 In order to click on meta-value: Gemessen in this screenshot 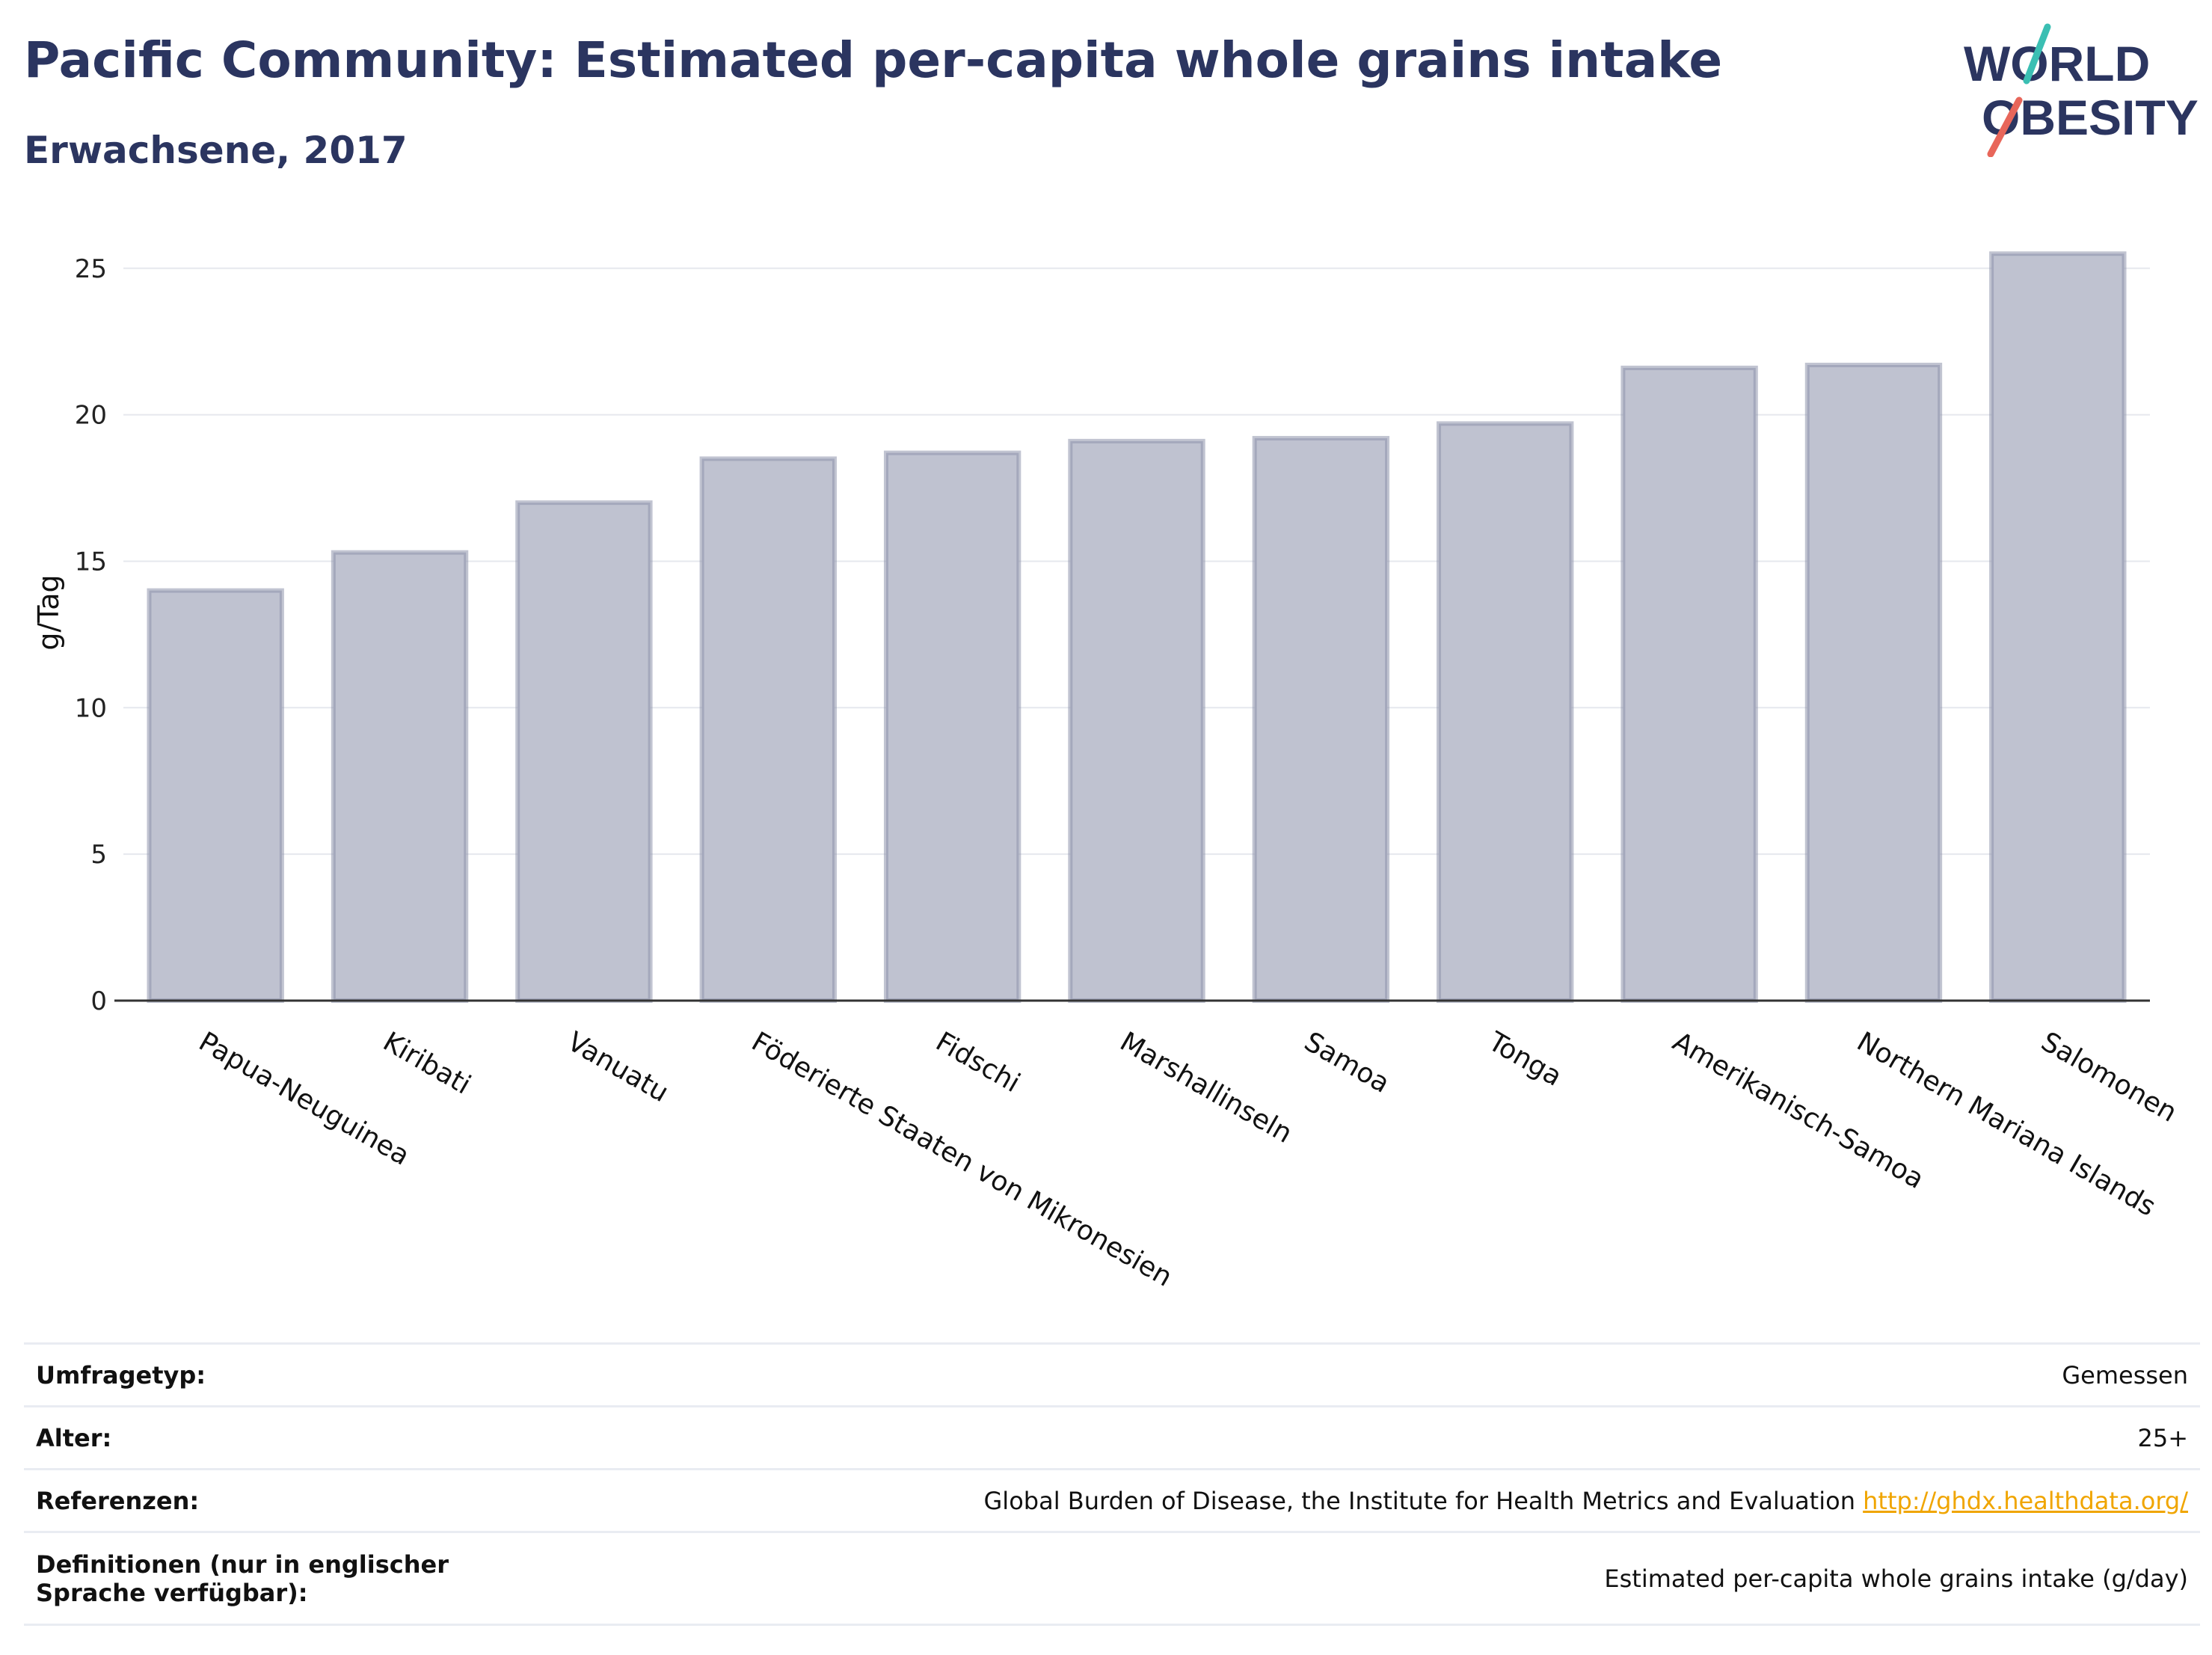, I will do `click(2125, 1375)`.